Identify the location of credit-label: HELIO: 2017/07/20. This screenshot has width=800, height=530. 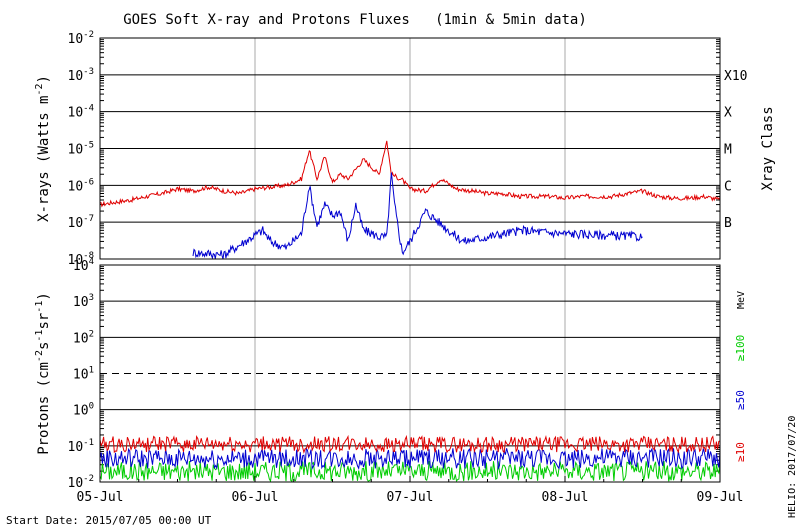
(792, 467).